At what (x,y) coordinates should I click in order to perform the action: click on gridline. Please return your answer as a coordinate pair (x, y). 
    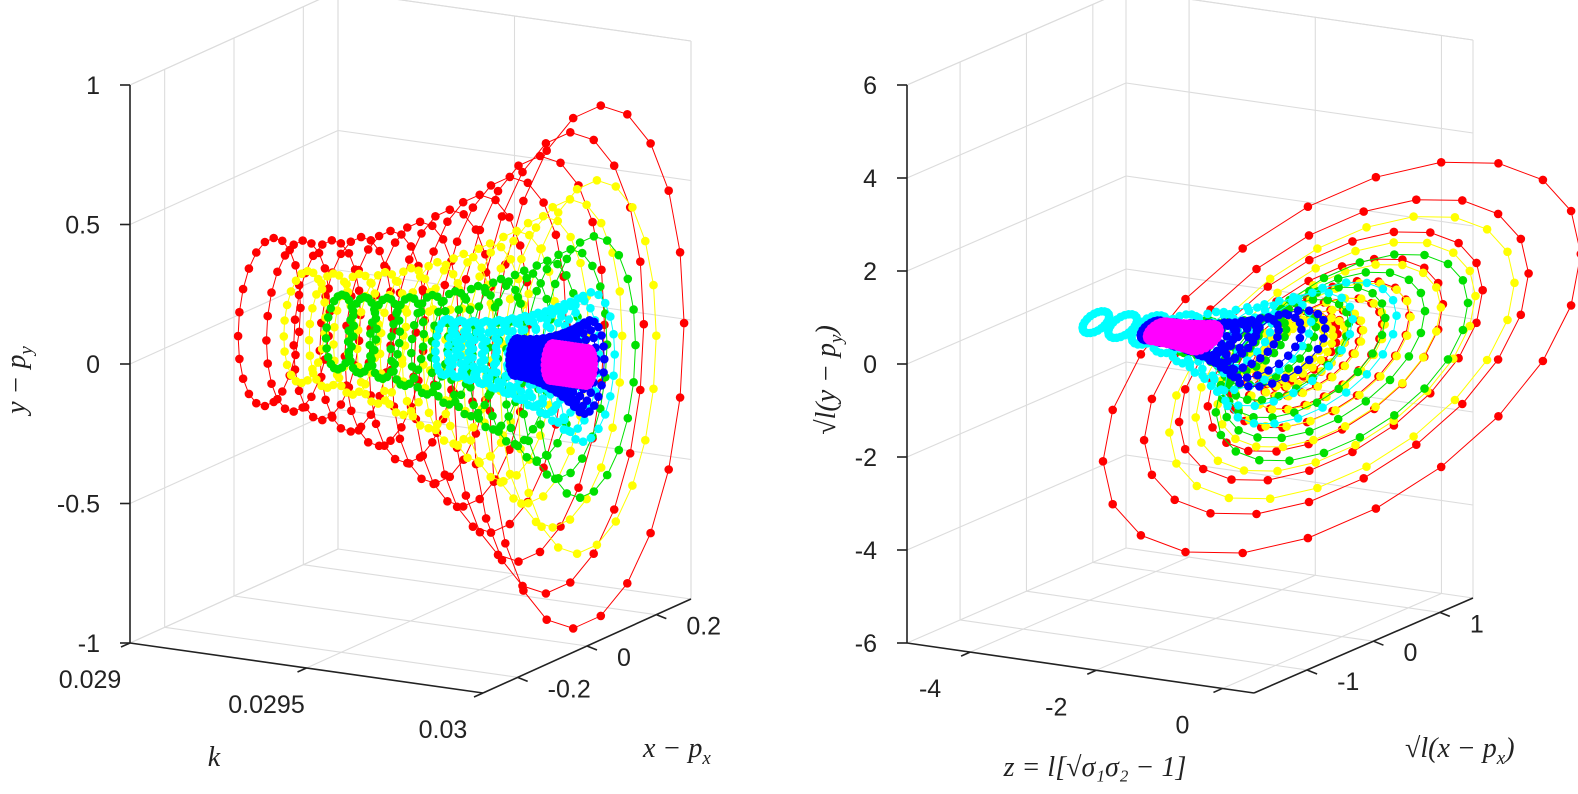
    Looking at the image, I should click on (1299, 108).